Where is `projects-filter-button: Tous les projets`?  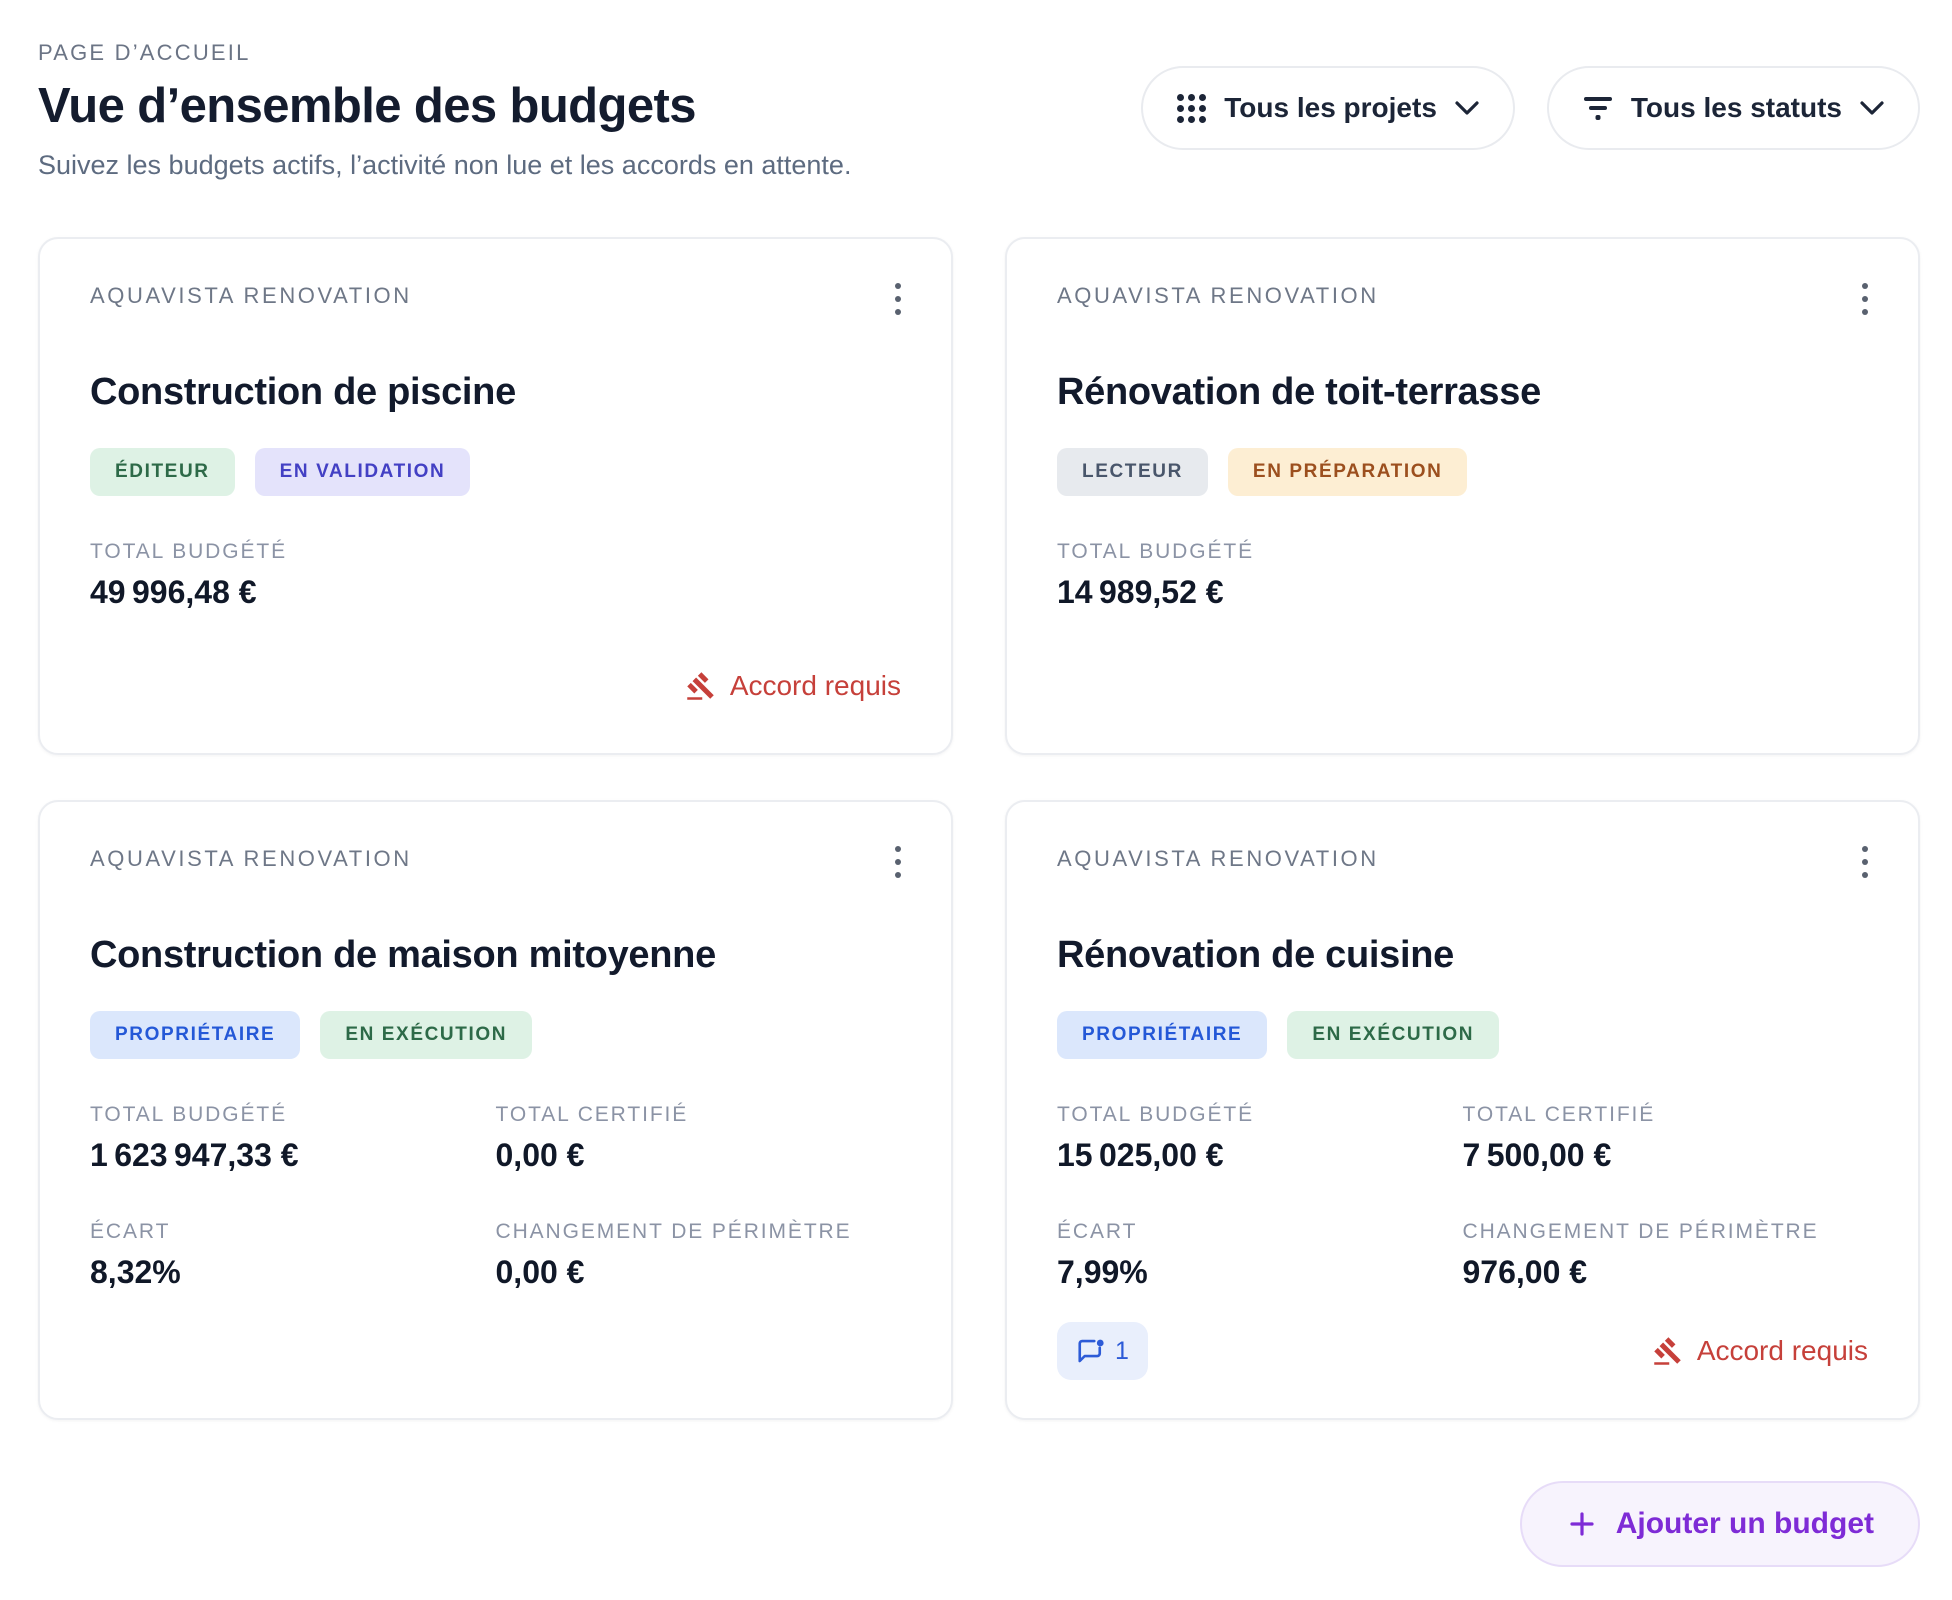
projects-filter-button: Tous les projets is located at coordinates (1328, 108).